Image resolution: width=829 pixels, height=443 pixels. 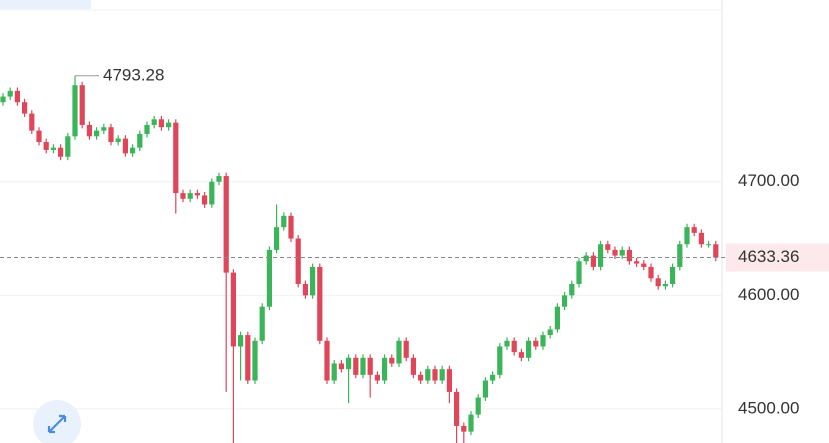 I want to click on expand-icon, so click(x=57, y=424).